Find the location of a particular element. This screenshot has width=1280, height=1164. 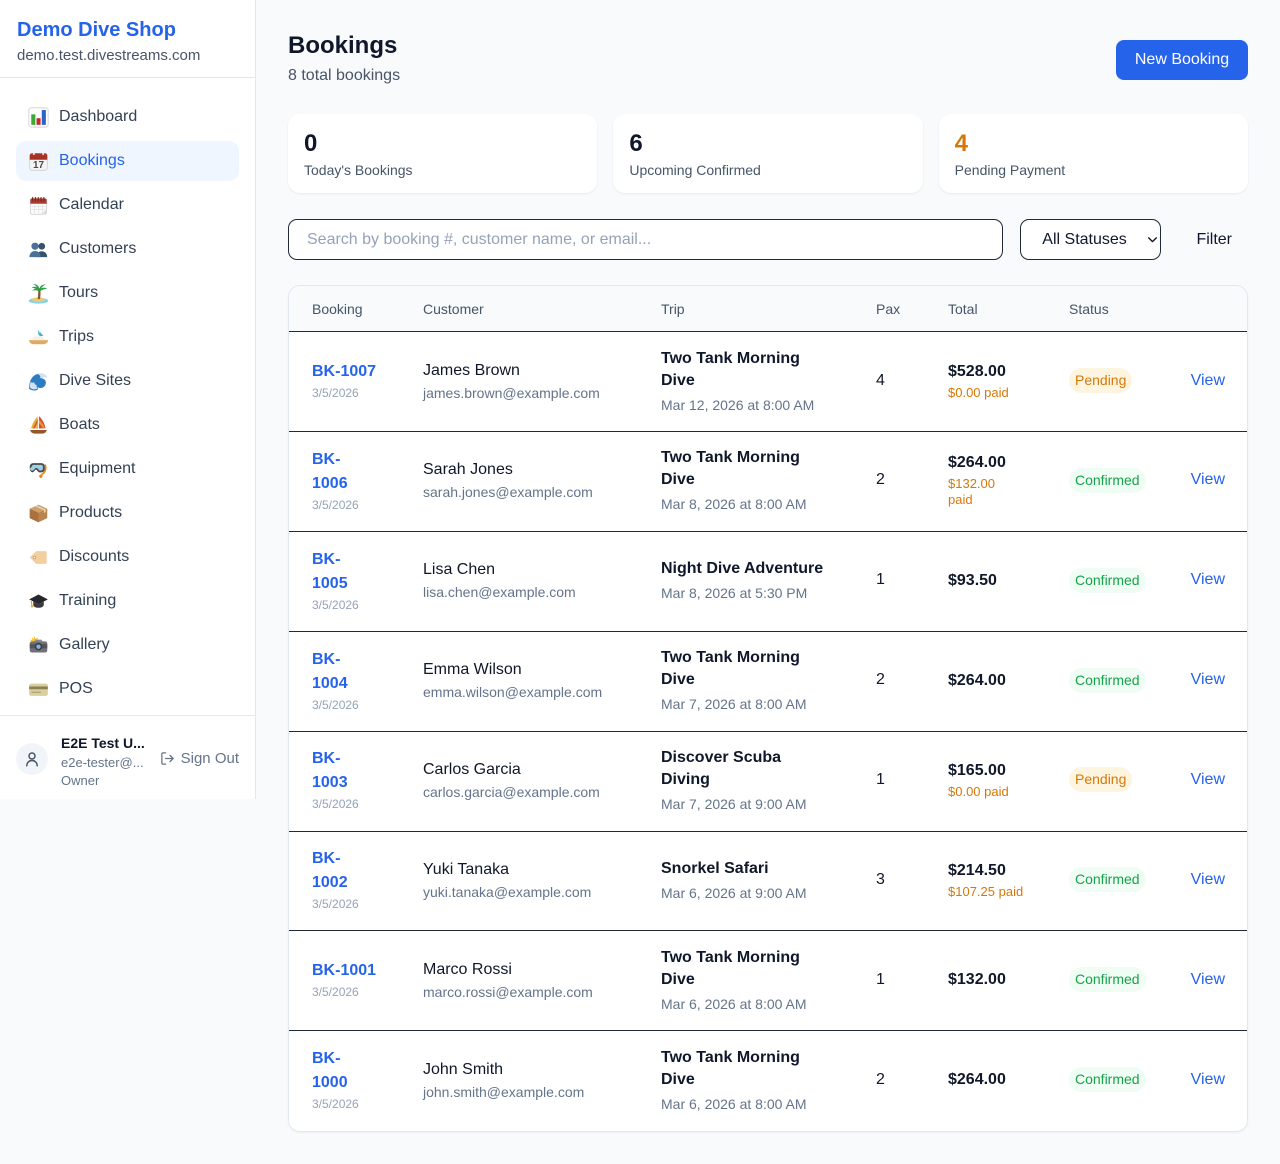

svg-text: 17 is located at coordinates (39, 164).